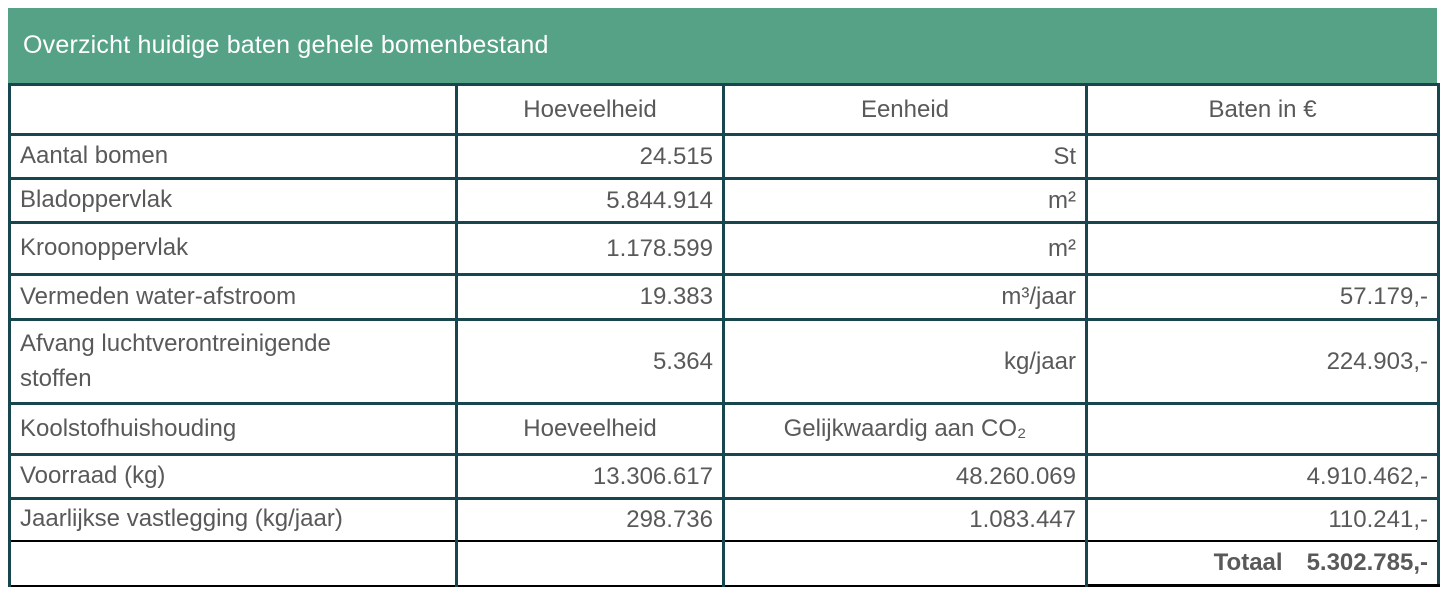 This screenshot has width=1445, height=595. Describe the element at coordinates (905, 156) in the screenshot. I see `cell-eenheid: St` at that location.